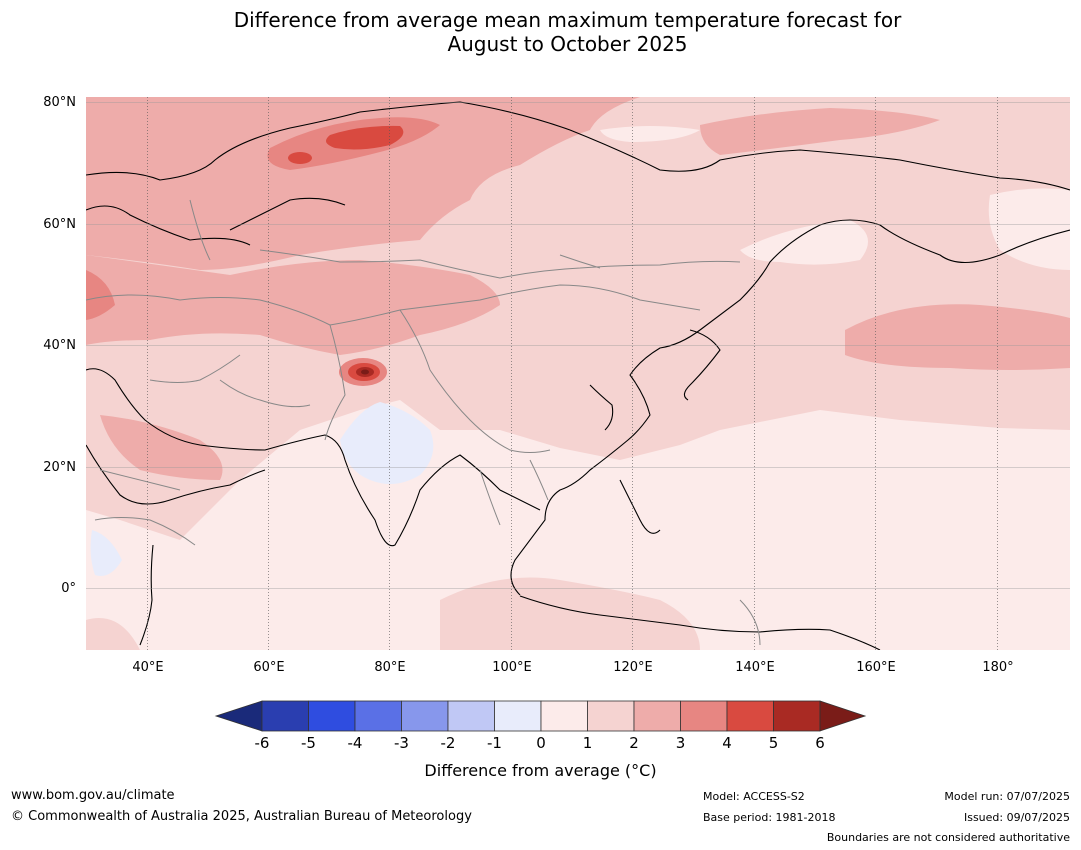 This screenshot has width=1081, height=850. Describe the element at coordinates (1029, 229) in the screenshot. I see `anomaly-region-0to1-east` at that location.